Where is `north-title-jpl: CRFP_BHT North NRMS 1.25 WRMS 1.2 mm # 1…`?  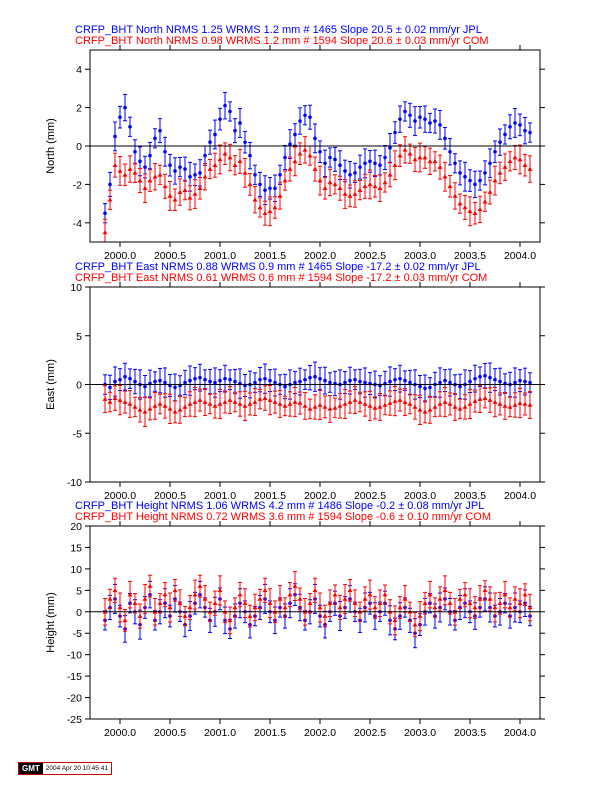
north-title-jpl: CRFP_BHT North NRMS 1.25 WRMS 1.2 mm # 1… is located at coordinates (278, 30).